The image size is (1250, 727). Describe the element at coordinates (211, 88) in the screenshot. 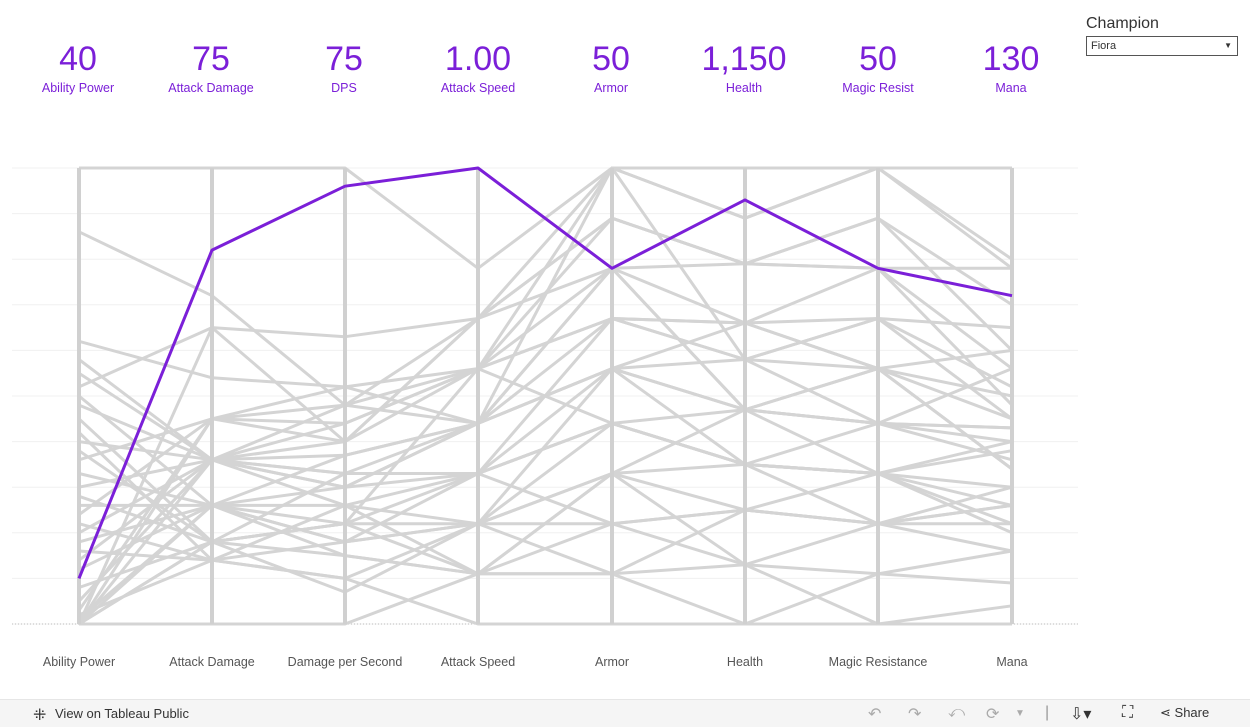

I see `kpi-label: Attack Damage` at that location.